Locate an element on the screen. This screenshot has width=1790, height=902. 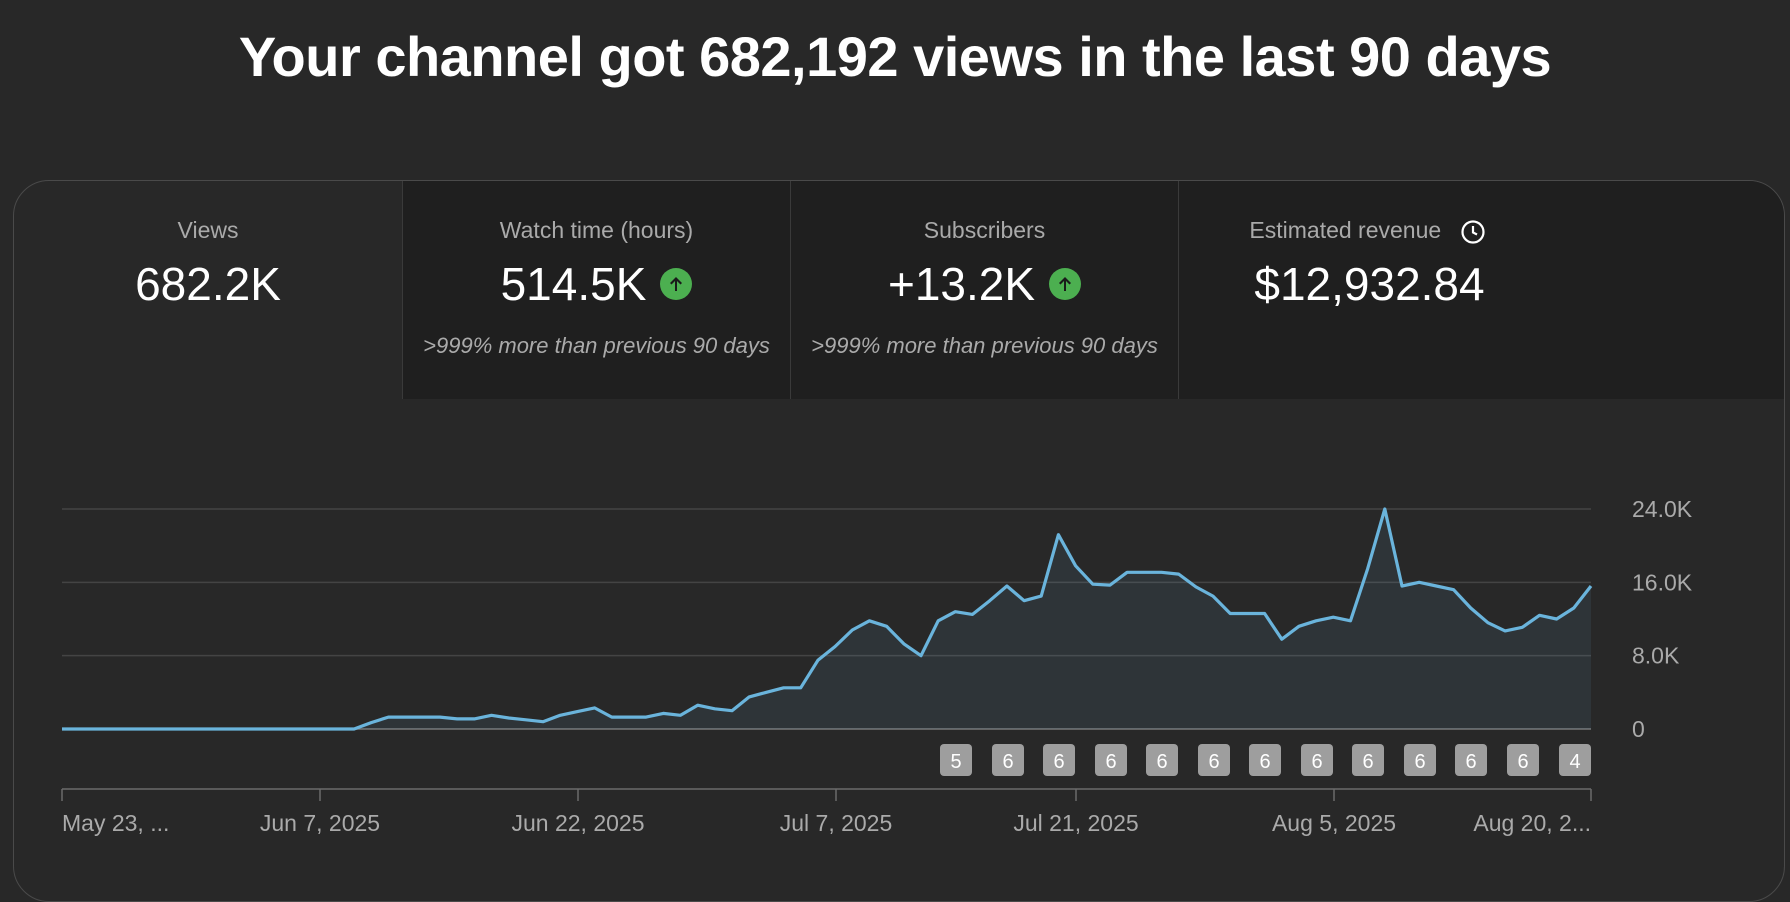
badge-label: 5 is located at coordinates (955, 762).